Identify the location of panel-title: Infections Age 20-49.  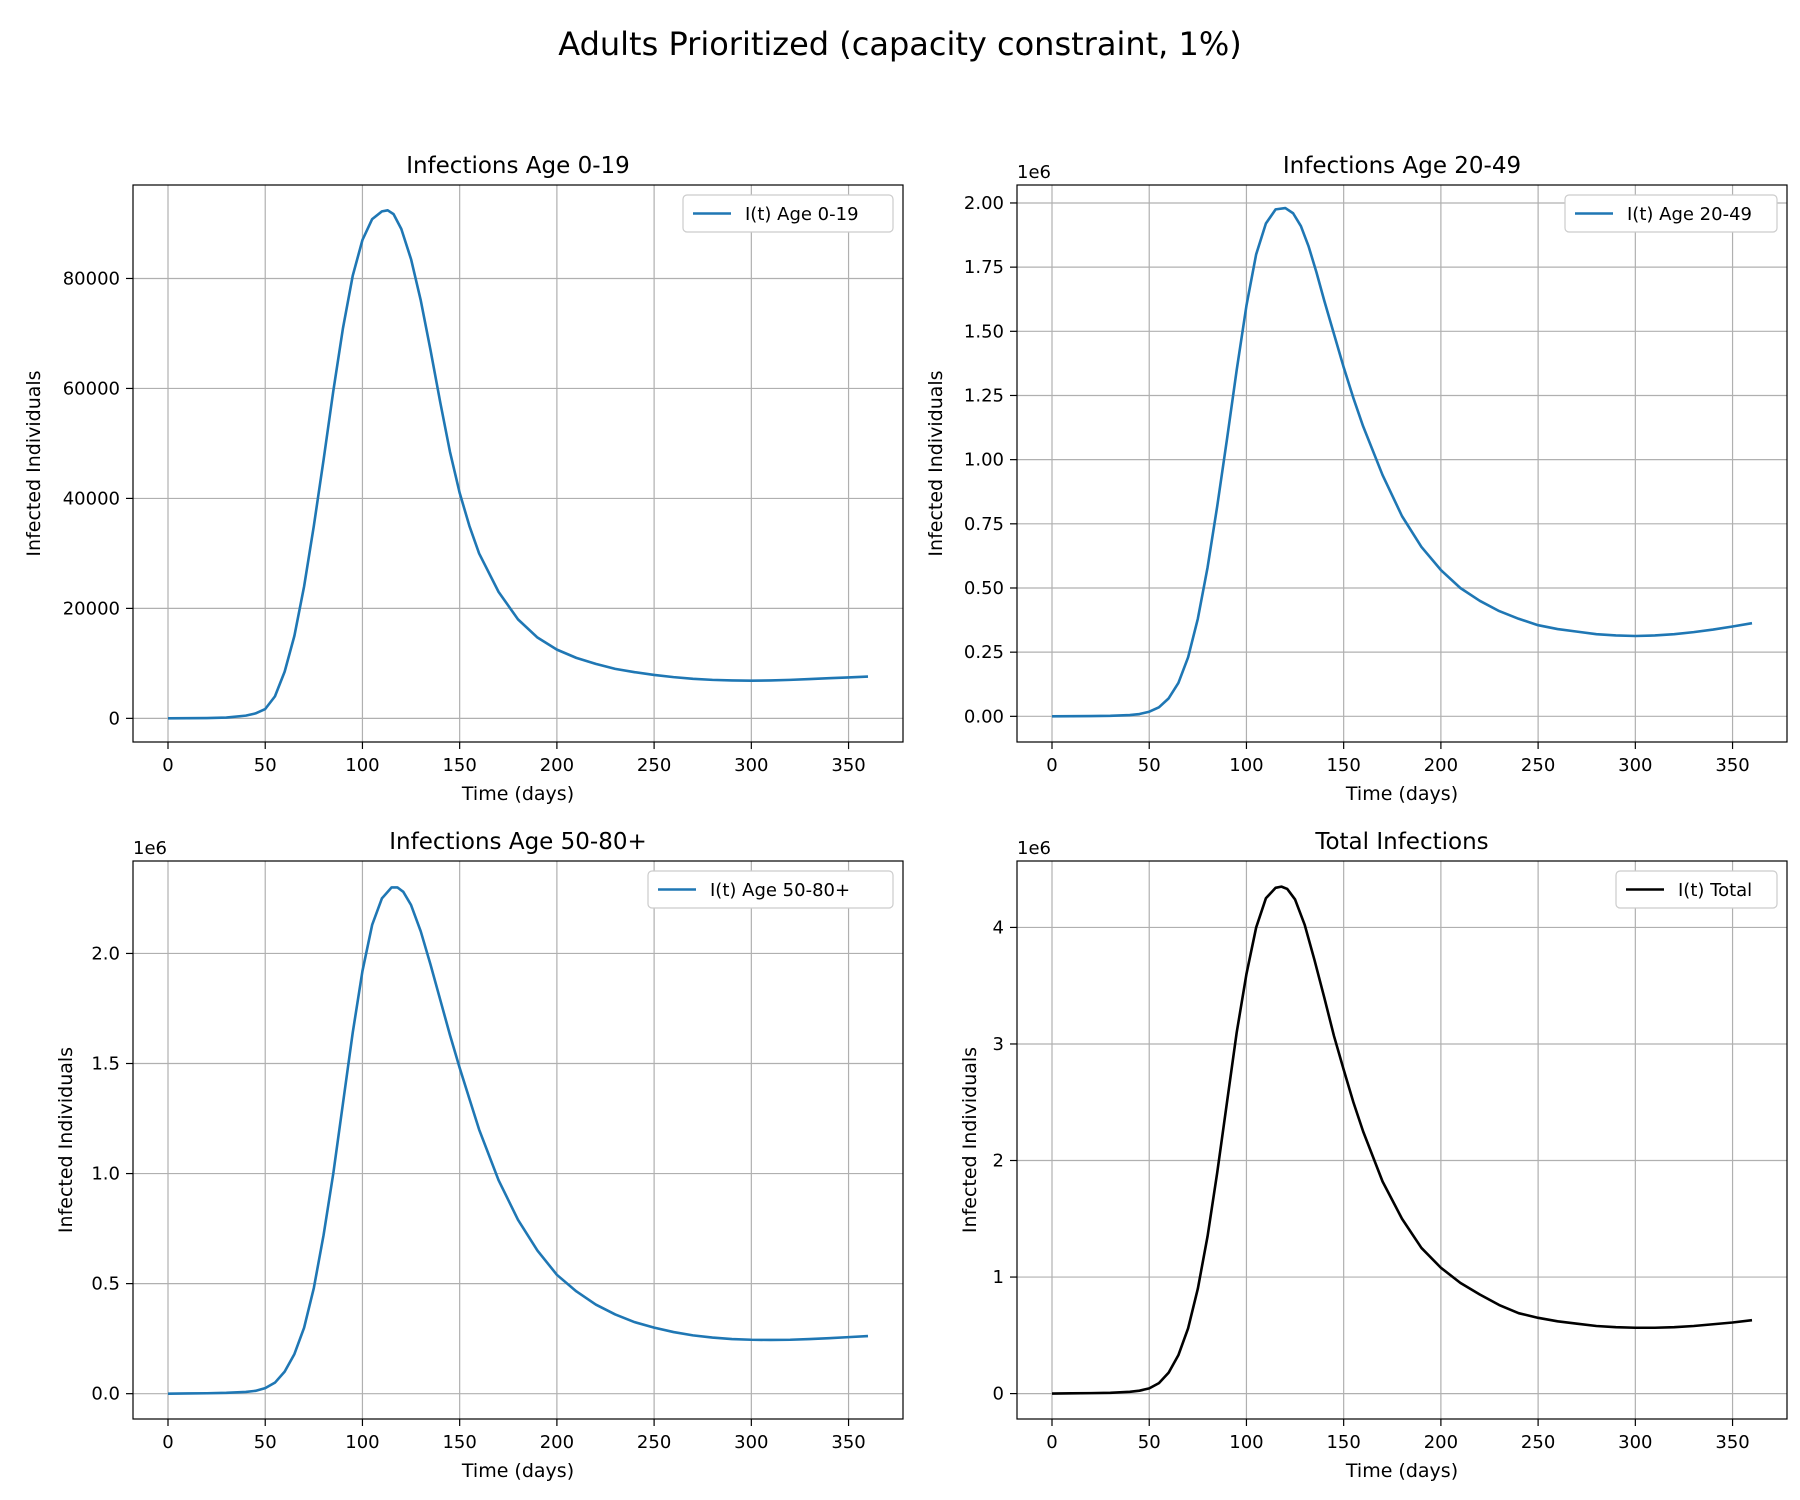
(1402, 166).